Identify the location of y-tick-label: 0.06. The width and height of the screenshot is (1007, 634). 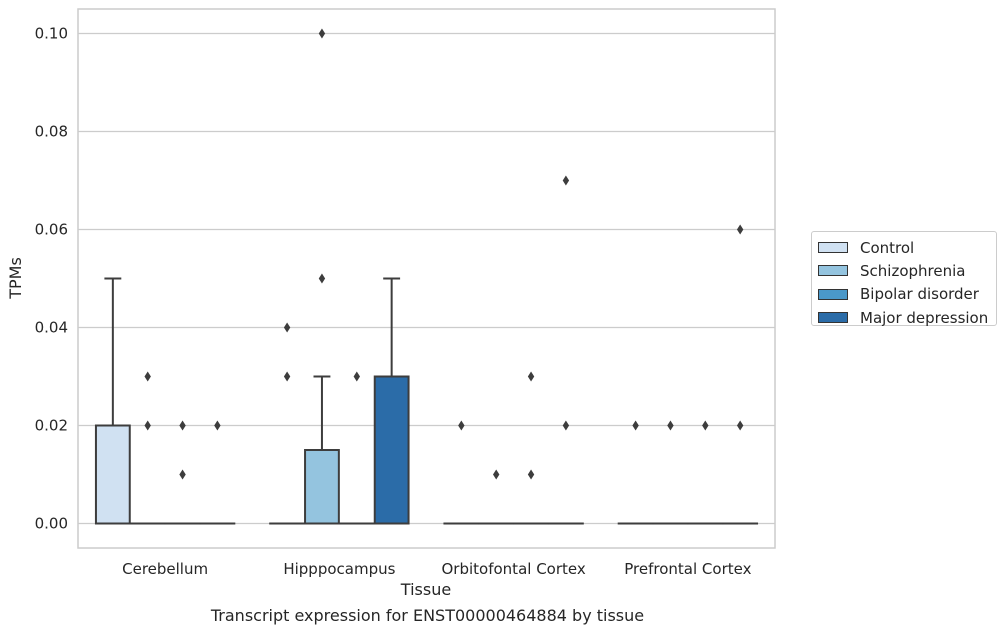
(51, 230).